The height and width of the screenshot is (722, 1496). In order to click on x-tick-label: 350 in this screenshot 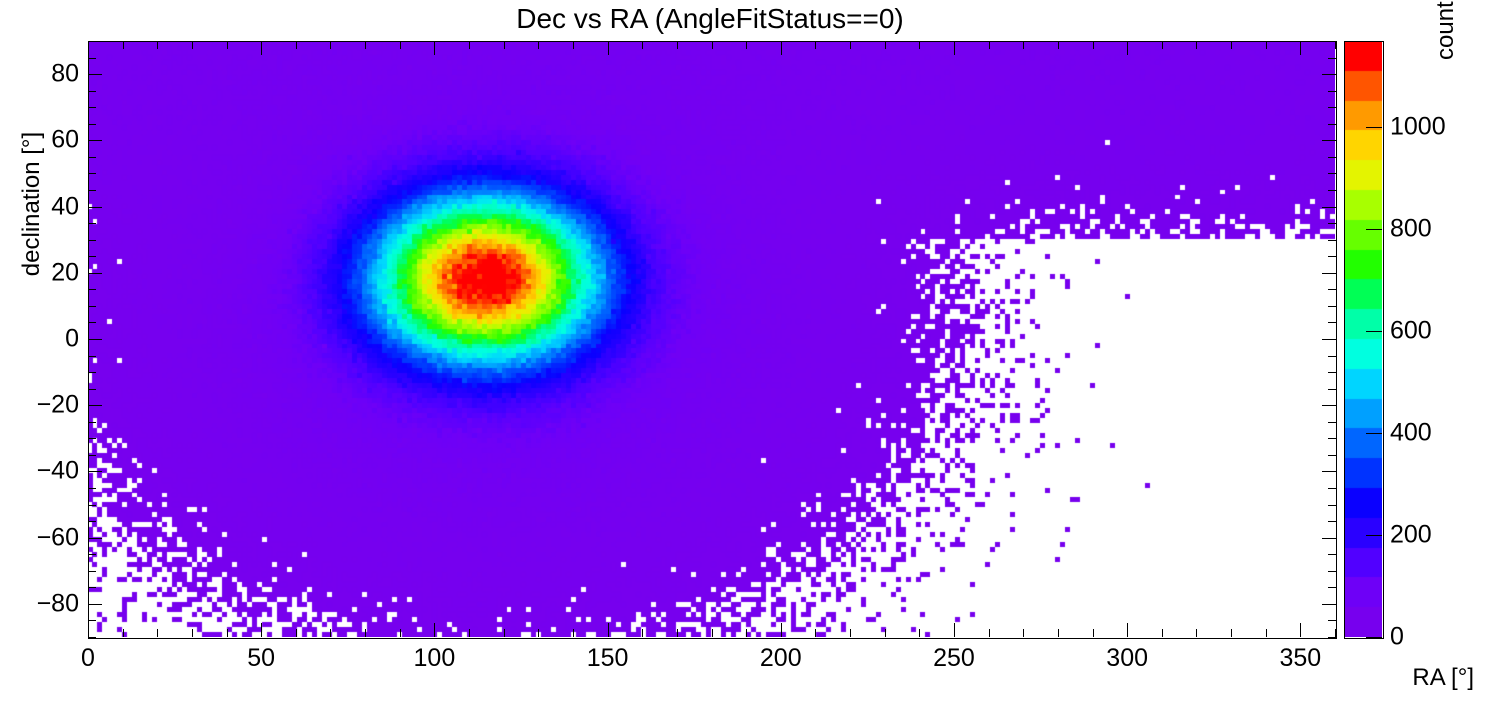, I will do `click(1300, 658)`.